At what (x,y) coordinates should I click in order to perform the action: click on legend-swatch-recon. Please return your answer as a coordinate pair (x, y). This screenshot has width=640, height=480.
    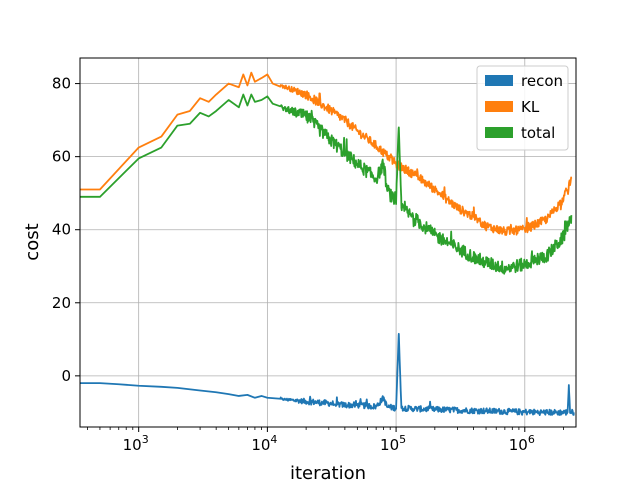
    Looking at the image, I should click on (499, 80).